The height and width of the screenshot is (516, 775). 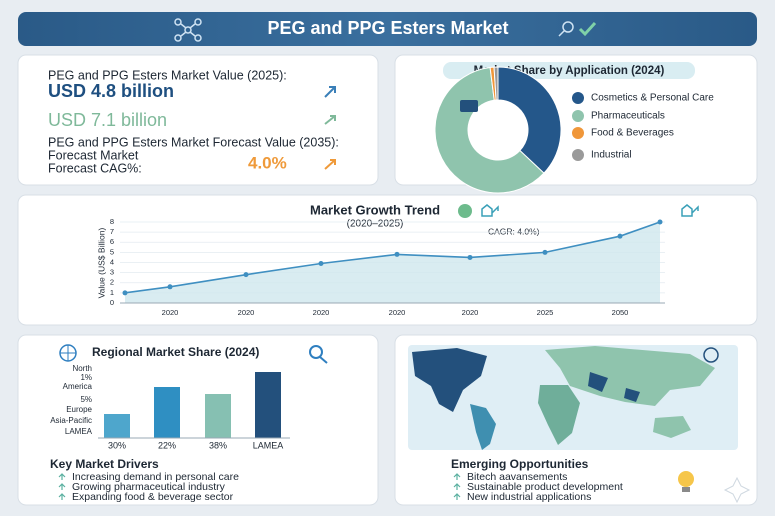 I want to click on page-title: PEG and PPG Esters Market, so click(x=387, y=28).